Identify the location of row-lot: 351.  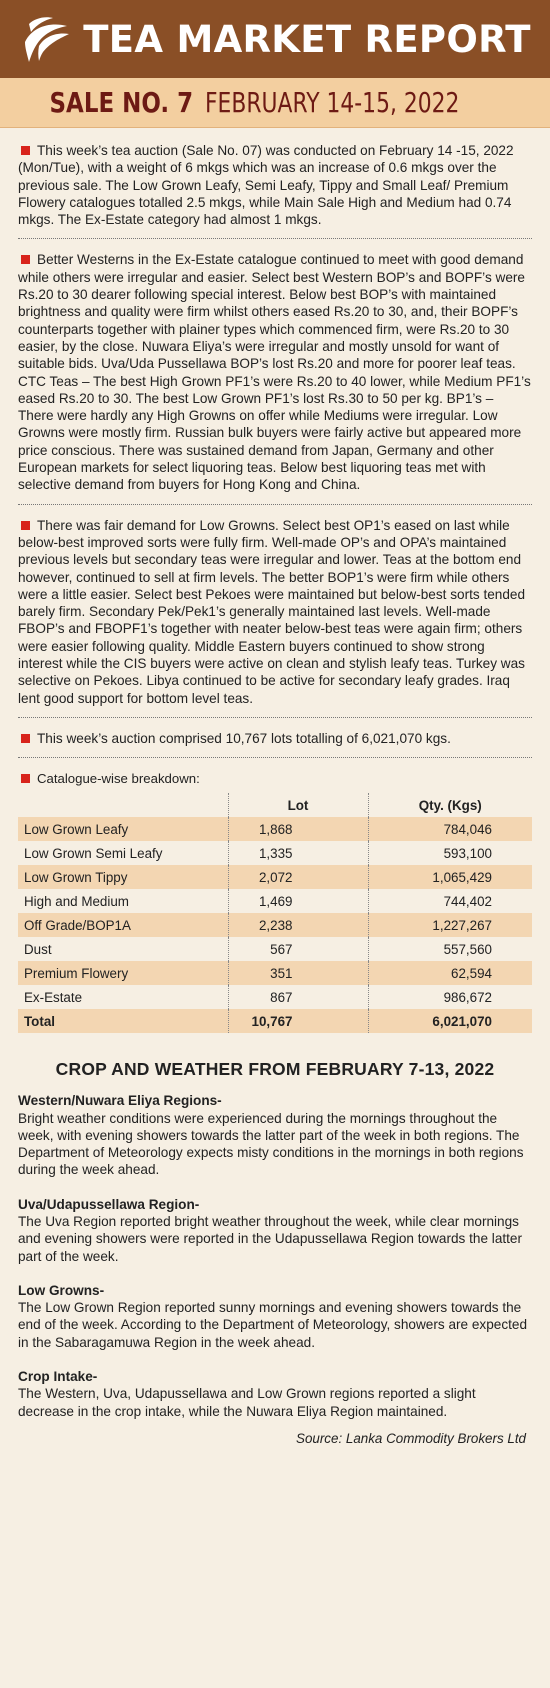
(298, 973).